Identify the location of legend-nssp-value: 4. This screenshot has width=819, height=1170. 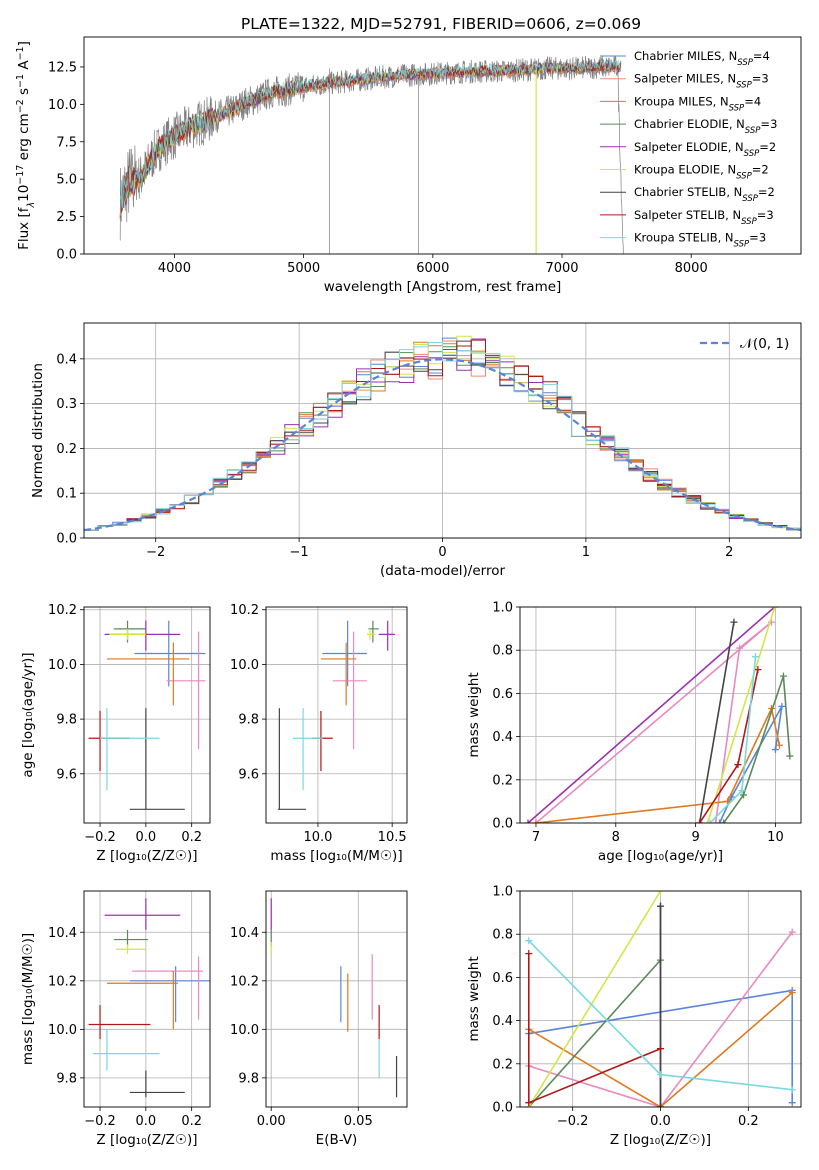
(766, 56).